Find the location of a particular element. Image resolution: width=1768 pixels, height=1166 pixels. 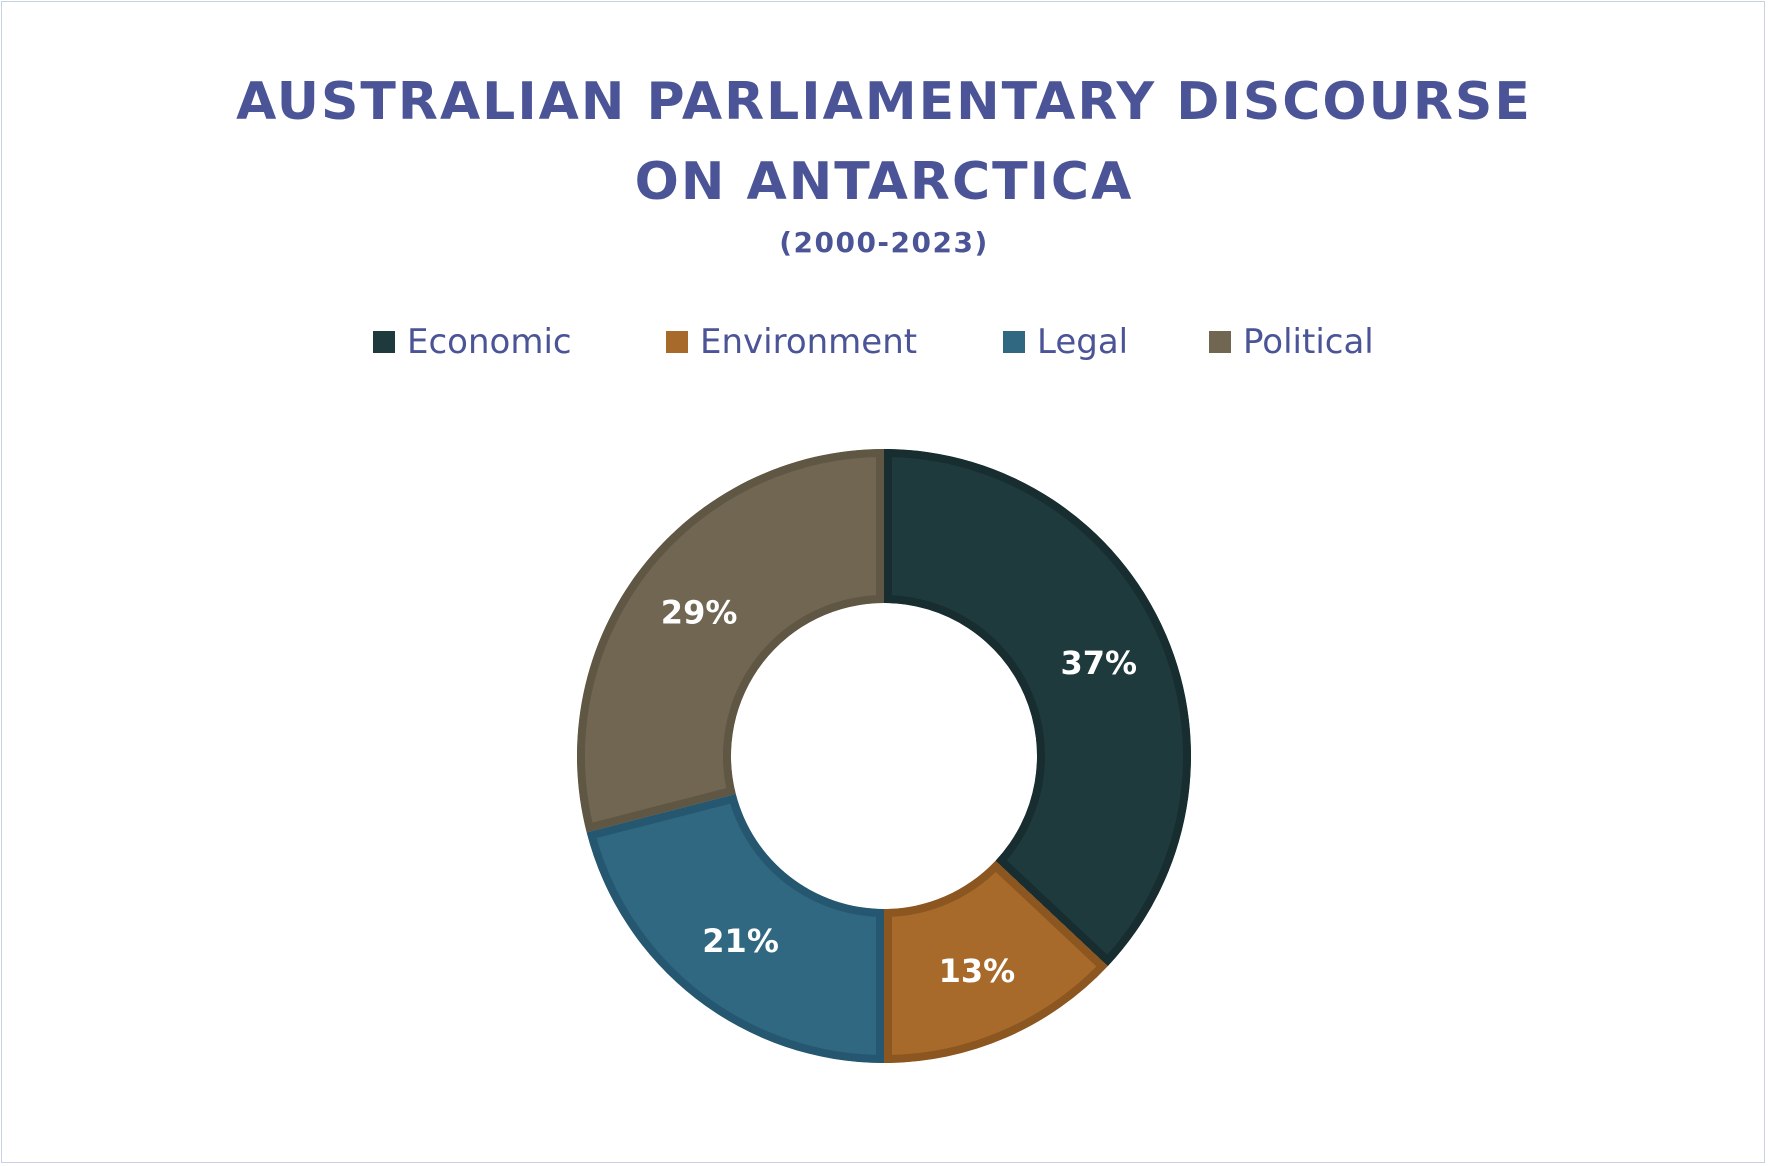

slice-political is located at coordinates (730, 641).